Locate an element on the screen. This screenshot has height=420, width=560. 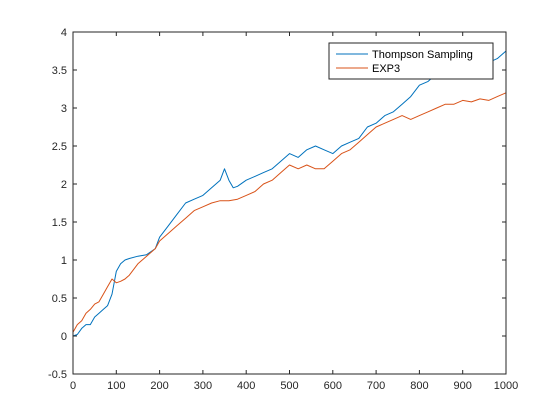
y-tick-labels: -0.5 0 0.5 1 1.5 2 2.5 3 3.5 4 is located at coordinates (57, 204).